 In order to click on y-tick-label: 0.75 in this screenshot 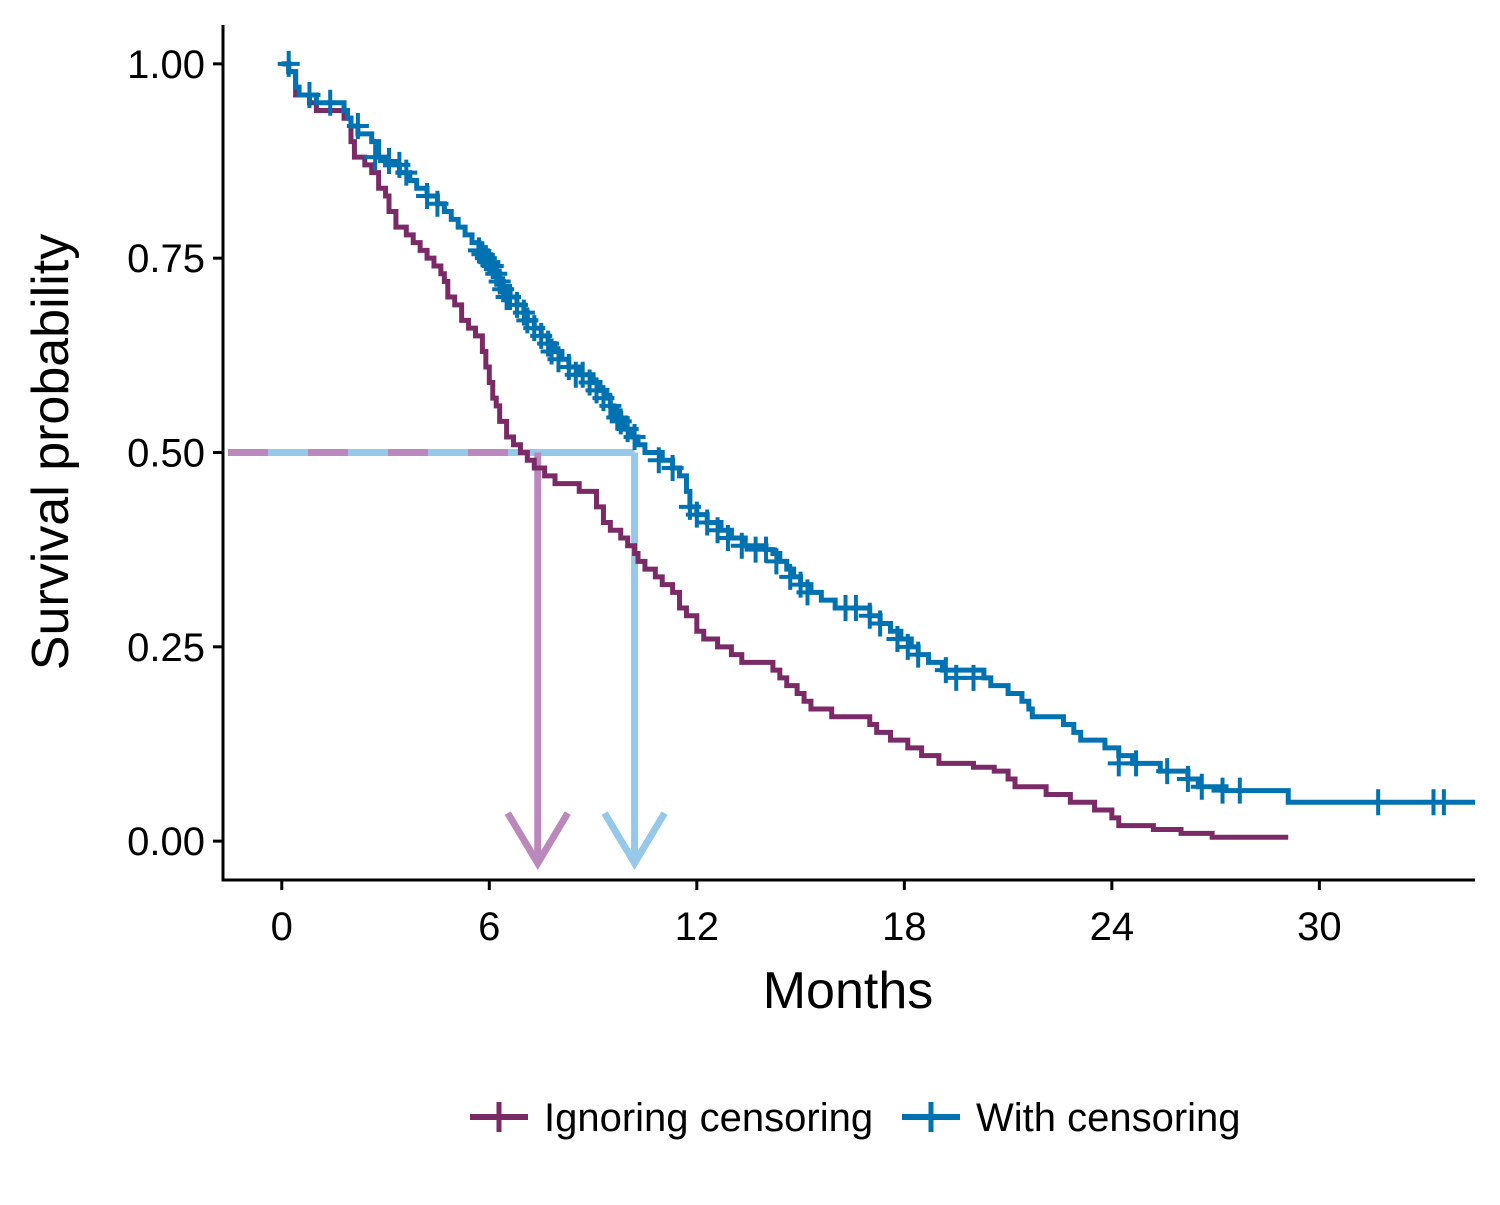, I will do `click(166, 259)`.